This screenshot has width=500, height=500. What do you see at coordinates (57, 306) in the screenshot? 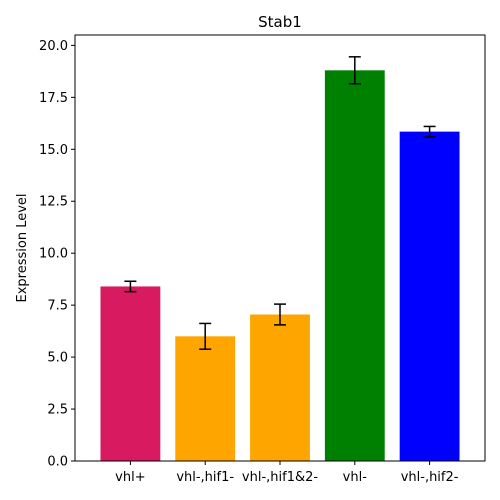
I see `y-tick-label-3: 7.5` at bounding box center [57, 306].